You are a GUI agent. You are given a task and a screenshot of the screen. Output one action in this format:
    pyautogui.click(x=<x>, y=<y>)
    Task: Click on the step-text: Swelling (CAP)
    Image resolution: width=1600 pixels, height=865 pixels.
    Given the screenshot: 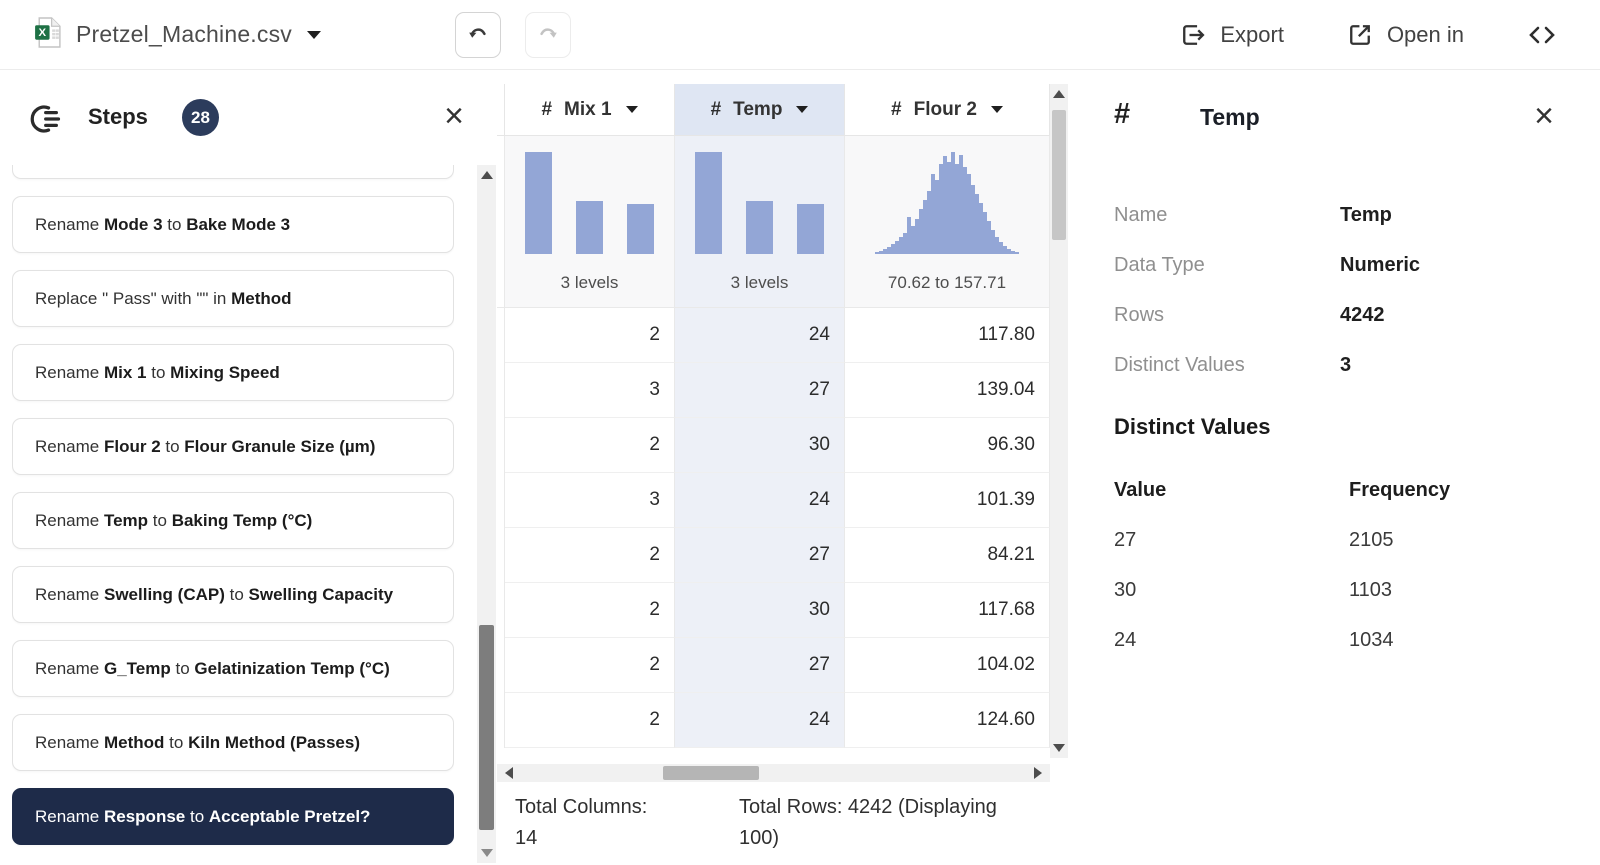 What is the action you would take?
    pyautogui.click(x=164, y=594)
    